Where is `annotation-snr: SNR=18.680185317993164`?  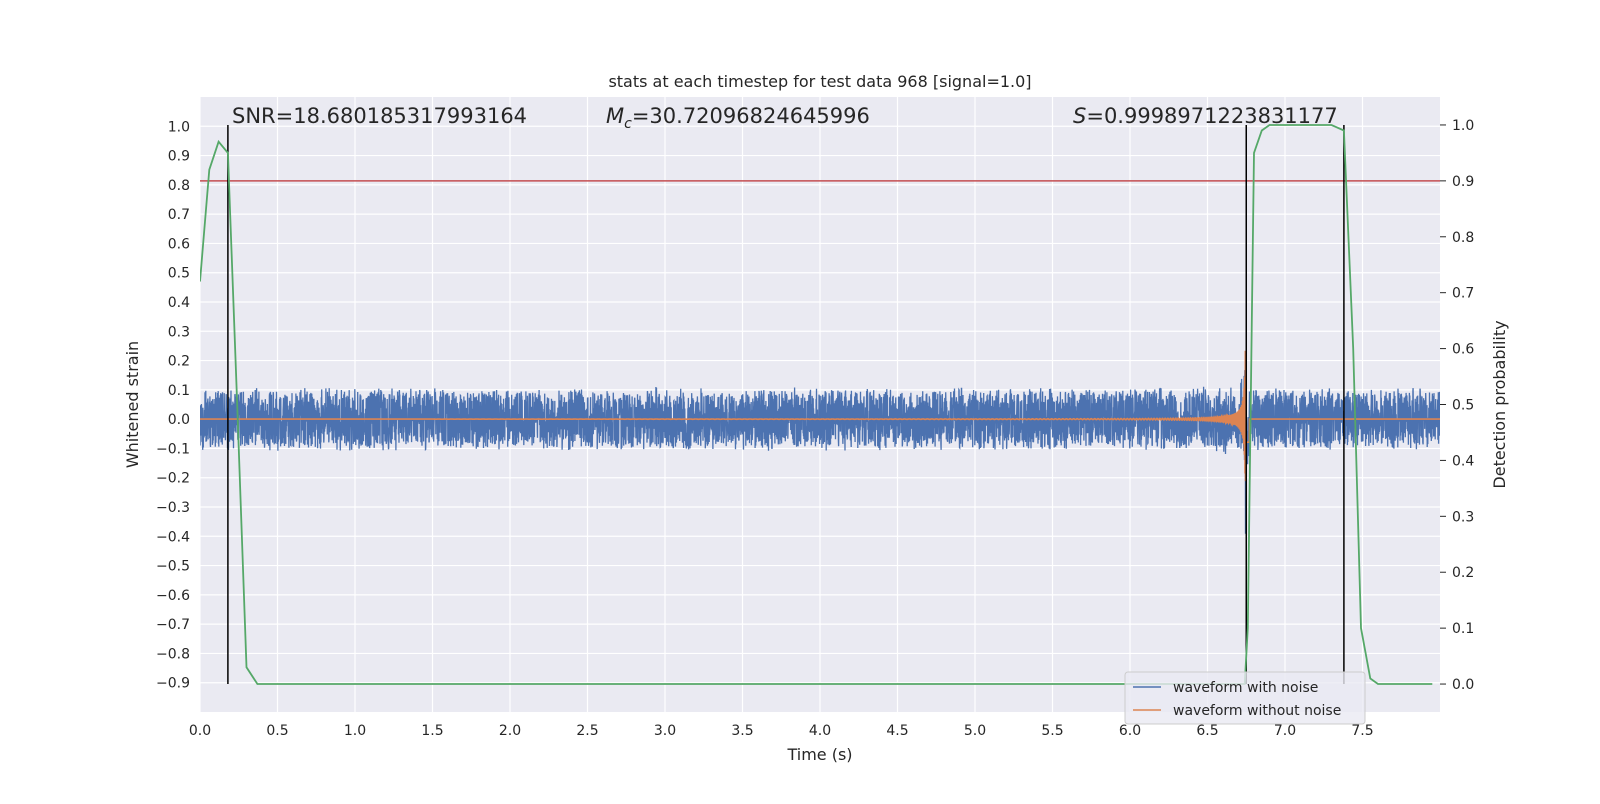
annotation-snr: SNR=18.680185317993164 is located at coordinates (379, 116).